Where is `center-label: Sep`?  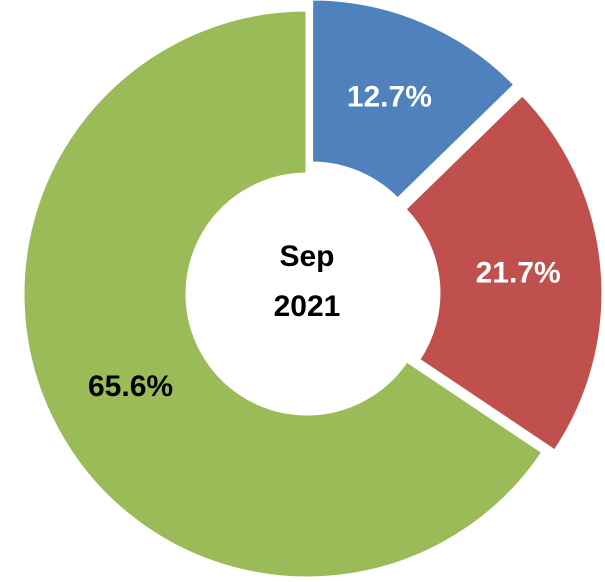 center-label: Sep is located at coordinates (306, 256).